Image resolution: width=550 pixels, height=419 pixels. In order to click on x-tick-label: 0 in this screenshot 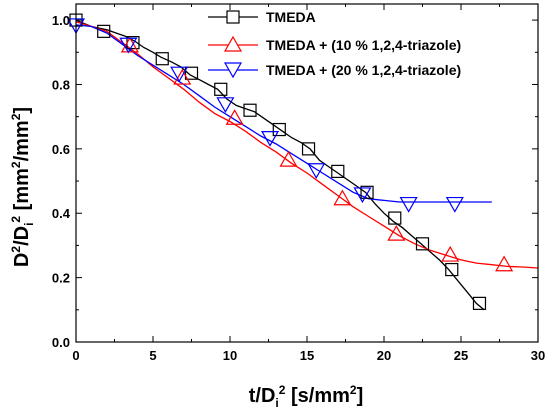, I will do `click(75, 355)`.